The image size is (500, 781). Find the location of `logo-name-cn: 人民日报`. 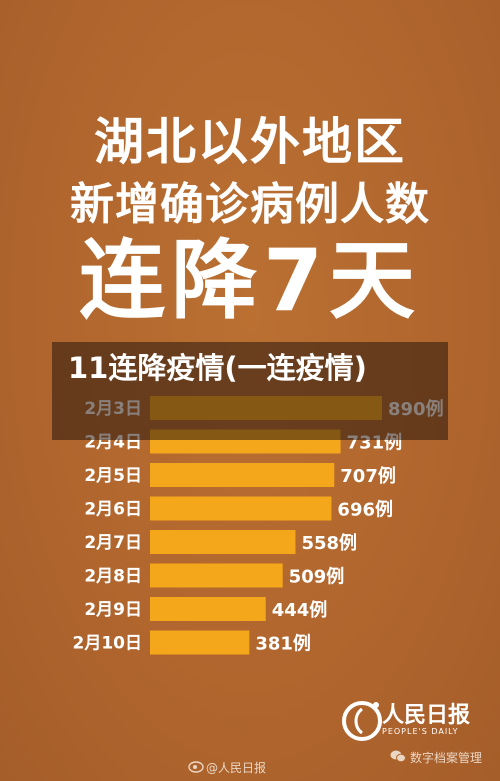

logo-name-cn: 人民日报 is located at coordinates (426, 715).